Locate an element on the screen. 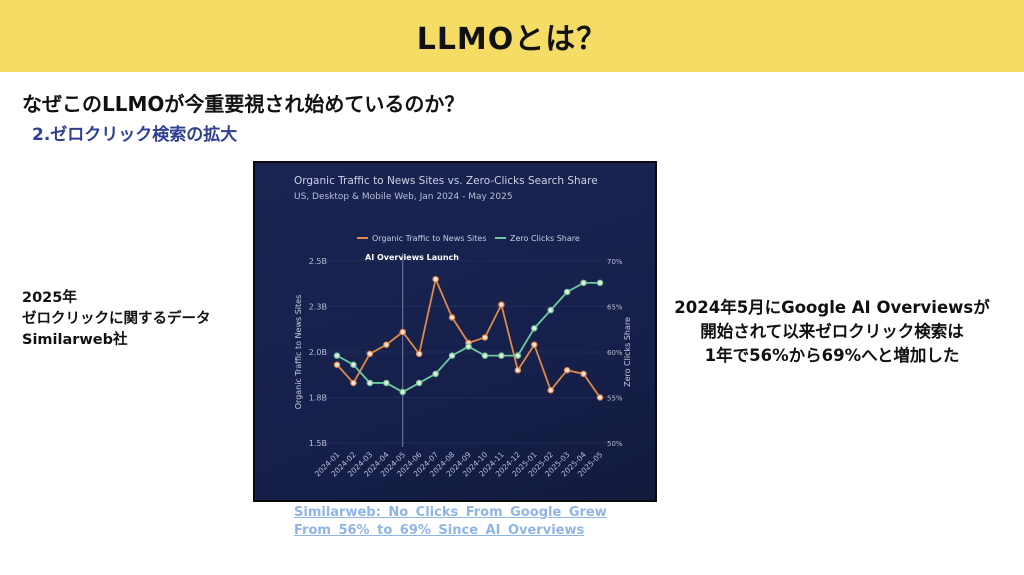  y-right-tick-label: 60% is located at coordinates (615, 353).